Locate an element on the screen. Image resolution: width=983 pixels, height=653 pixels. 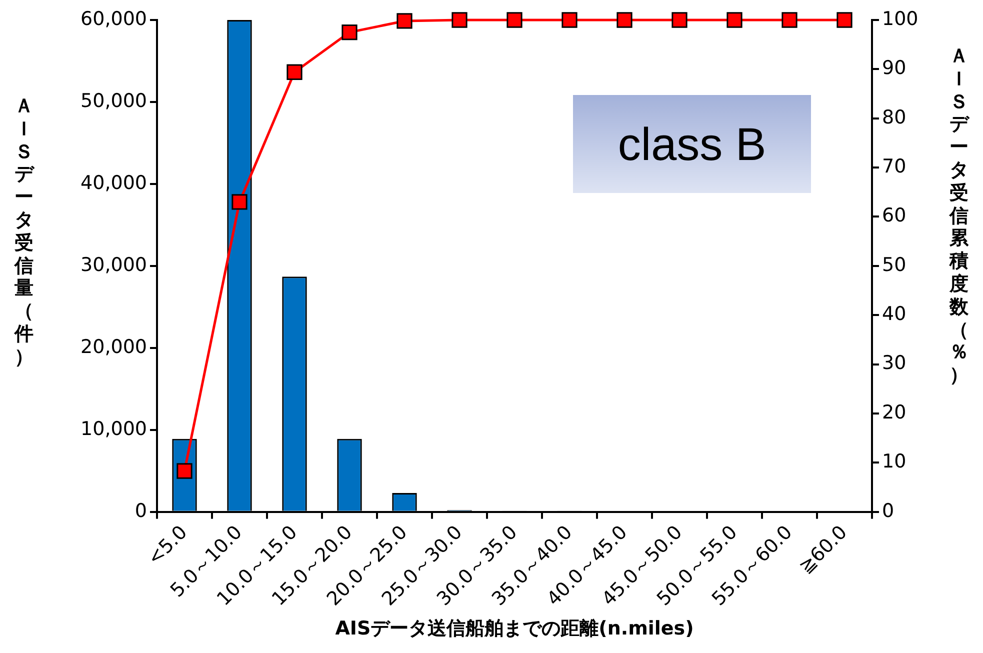
y-tick-label: 40,000 is located at coordinates (113, 183).